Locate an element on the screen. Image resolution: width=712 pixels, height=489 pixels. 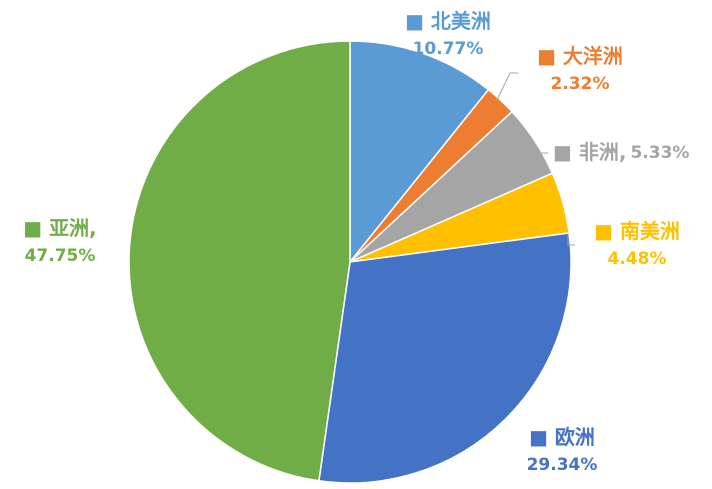
data-label-name: ■ 南美洲 is located at coordinates (637, 231).